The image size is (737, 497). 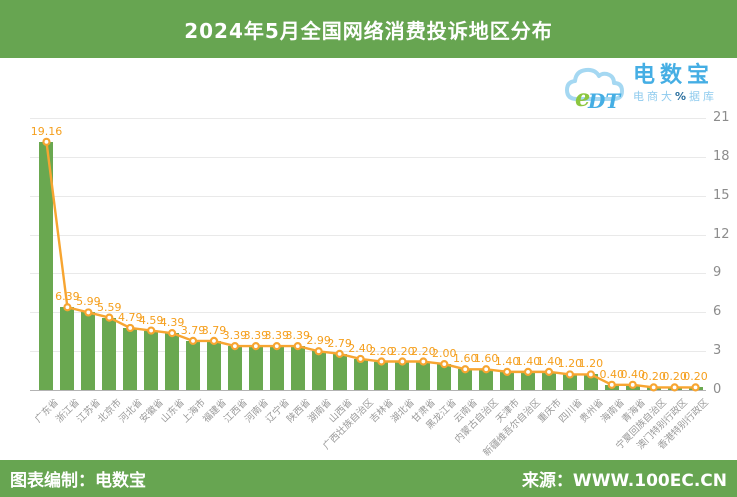 I want to click on value-label: 2.79, so click(x=339, y=343).